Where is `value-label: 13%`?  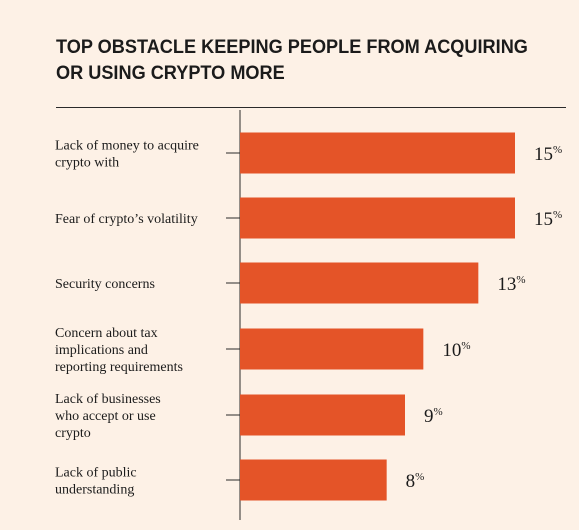 value-label: 13% is located at coordinates (511, 284).